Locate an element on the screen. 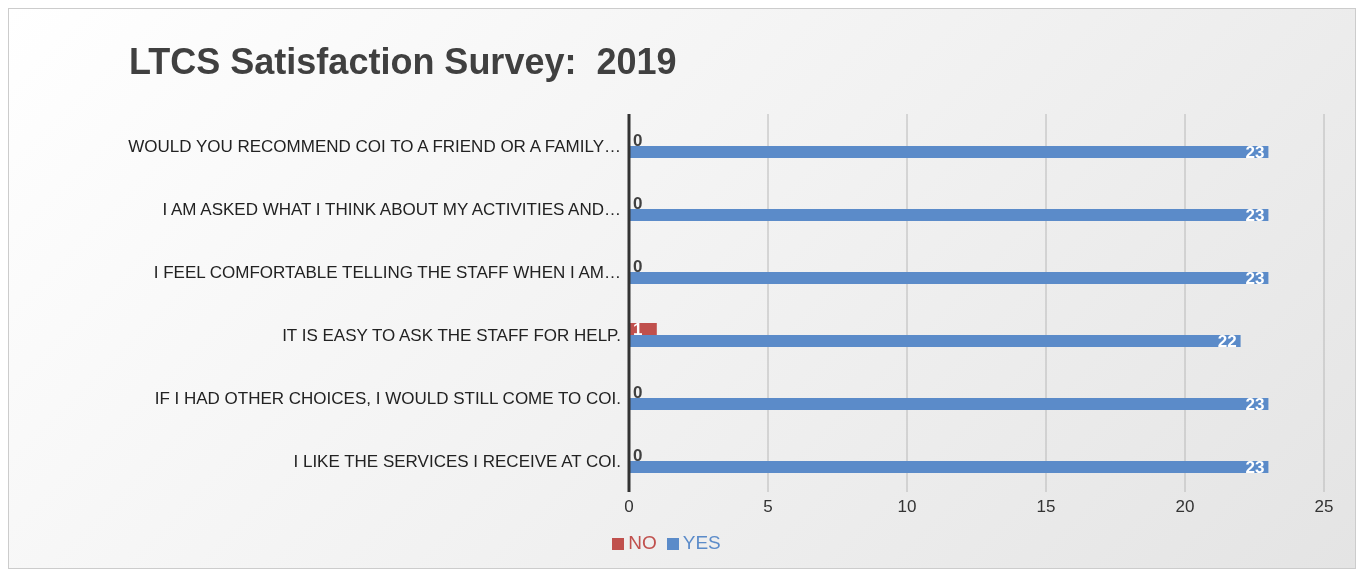 The height and width of the screenshot is (575, 1362). x-tick-label: 25 is located at coordinates (1324, 507).